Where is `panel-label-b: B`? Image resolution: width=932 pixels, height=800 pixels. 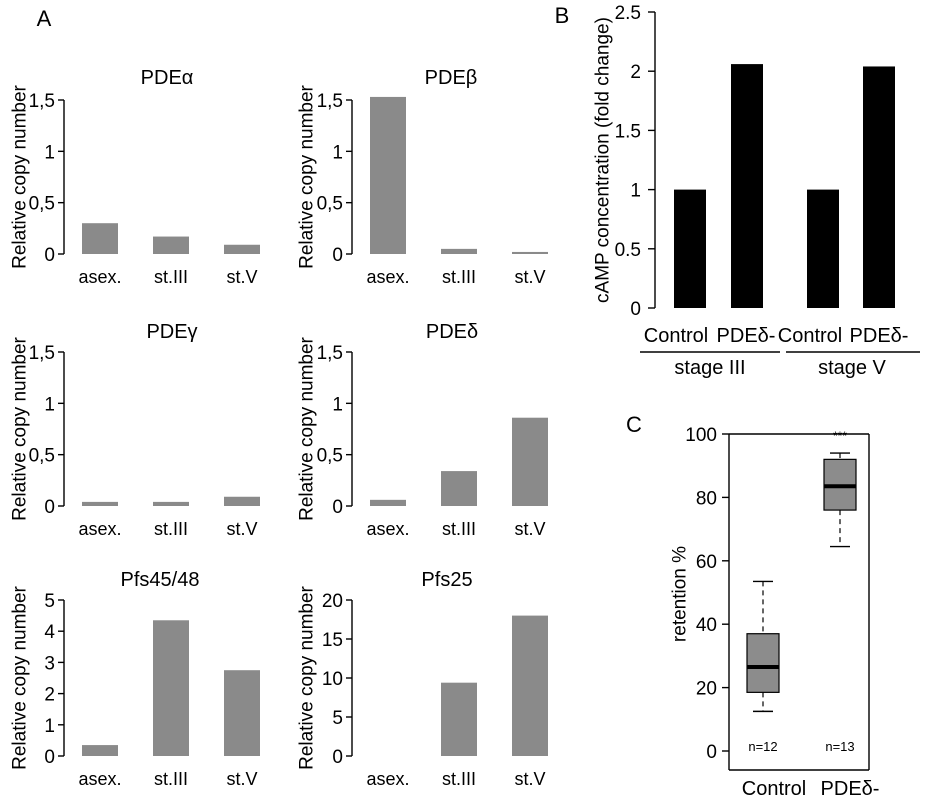 panel-label-b: B is located at coordinates (562, 15).